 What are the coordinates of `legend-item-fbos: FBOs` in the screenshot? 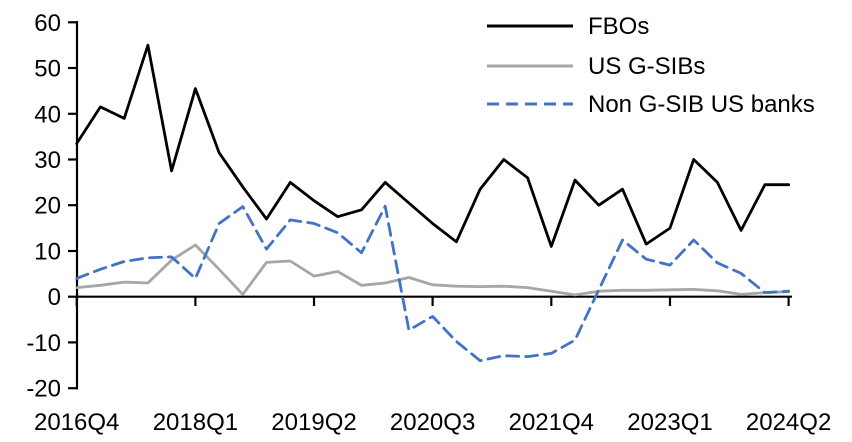 It's located at (568, 26).